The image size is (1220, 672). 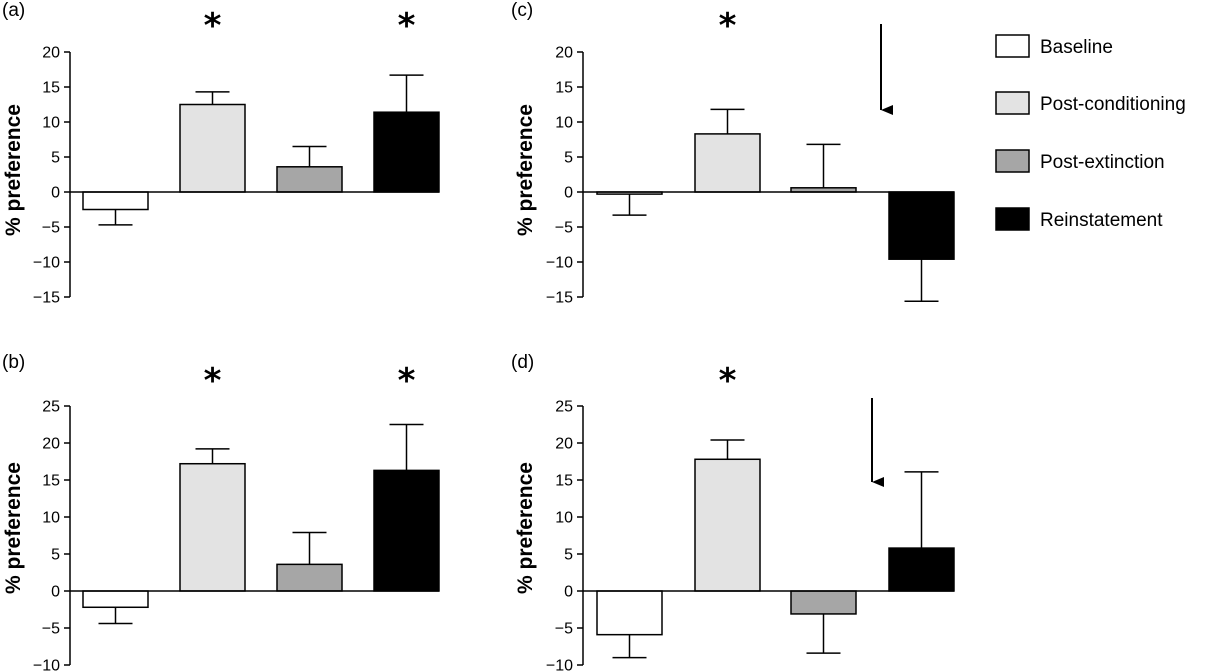 What do you see at coordinates (522, 362) in the screenshot?
I see `panel-label: (d)` at bounding box center [522, 362].